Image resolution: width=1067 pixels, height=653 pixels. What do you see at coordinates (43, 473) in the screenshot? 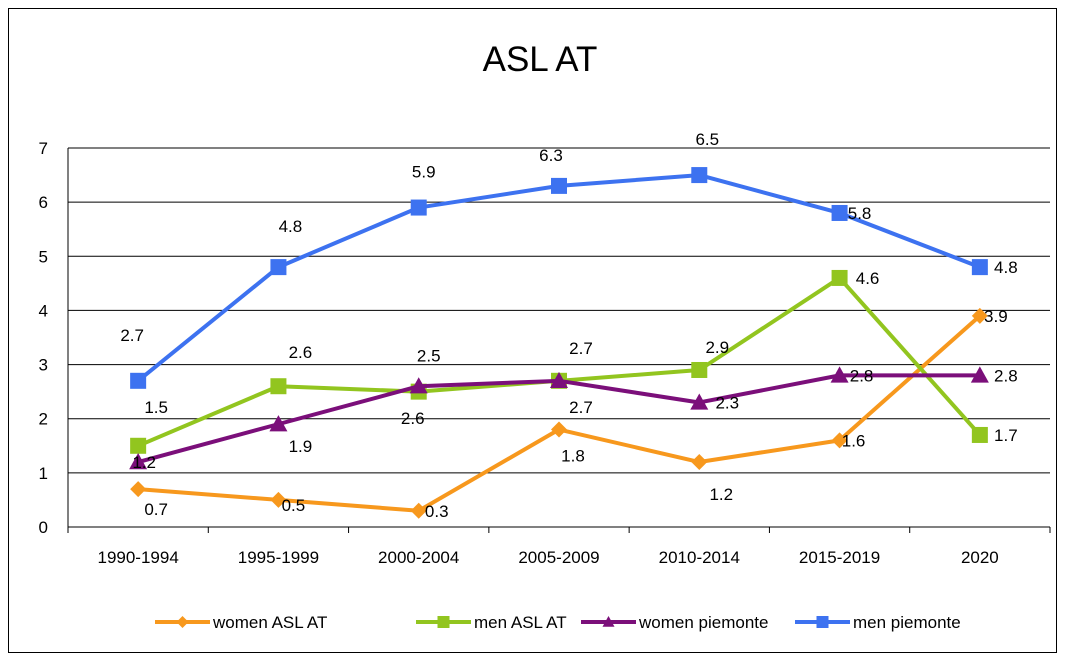
I see `y-tick-label: 1` at bounding box center [43, 473].